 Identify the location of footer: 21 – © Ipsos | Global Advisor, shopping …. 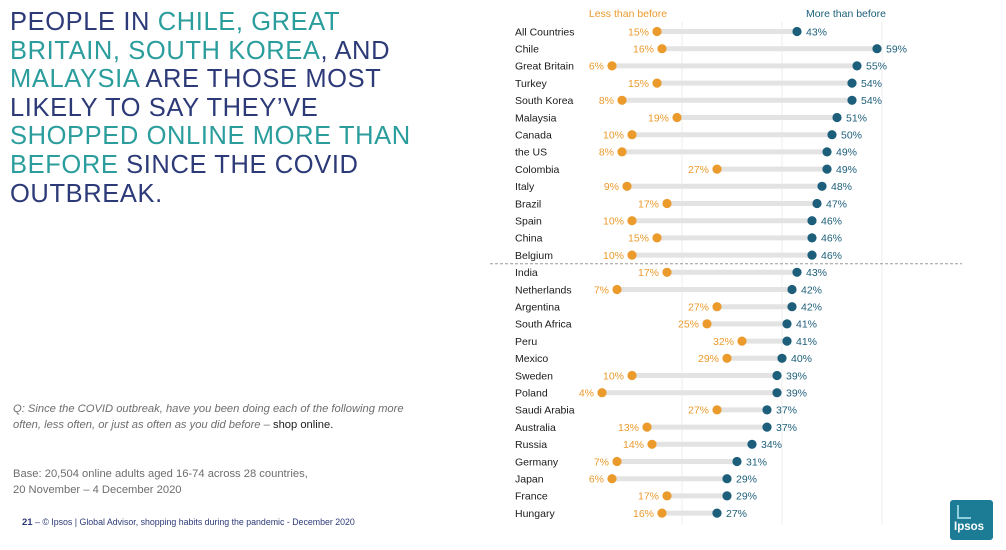
(188, 522).